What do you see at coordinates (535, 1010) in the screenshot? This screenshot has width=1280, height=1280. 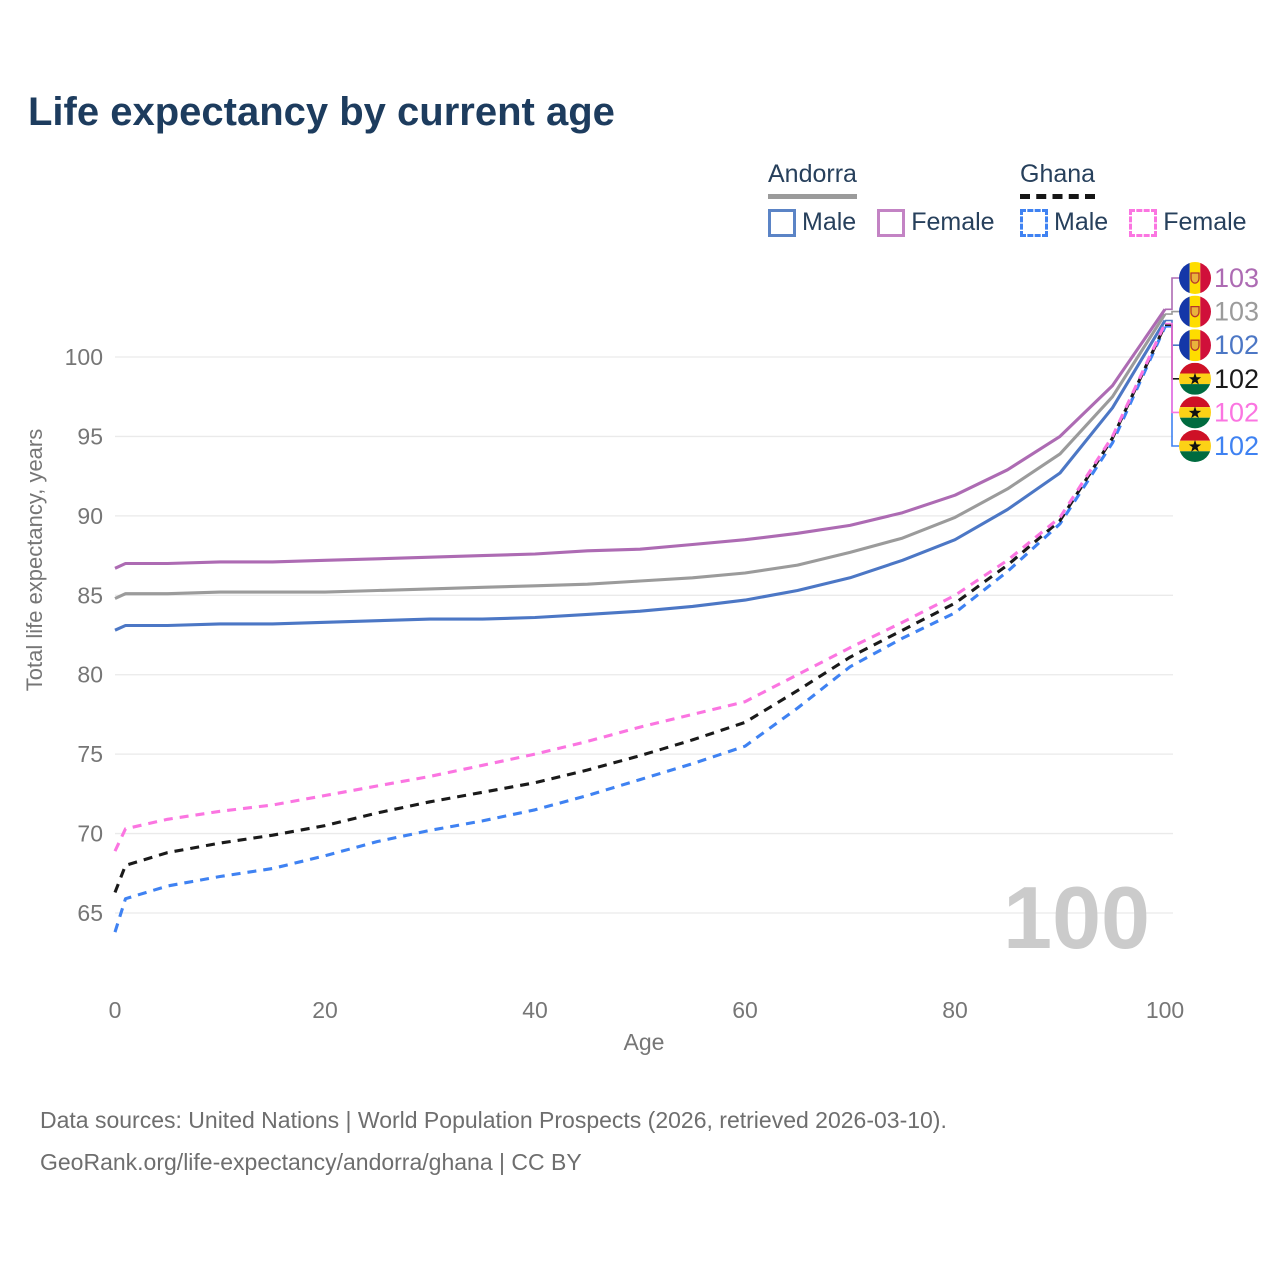 I see `x-tick-label: 40` at bounding box center [535, 1010].